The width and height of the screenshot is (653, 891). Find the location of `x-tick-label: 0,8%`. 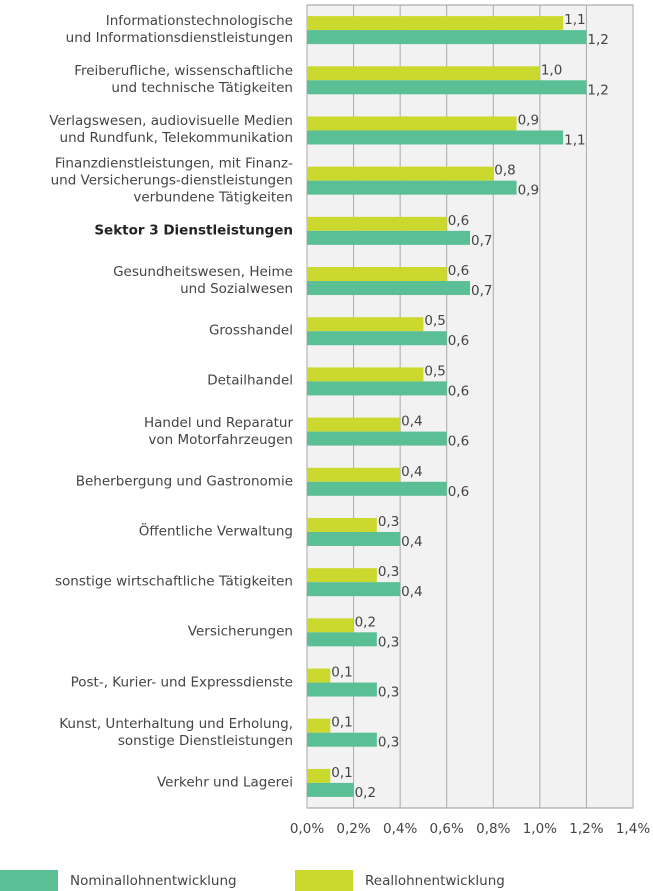

x-tick-label: 0,8% is located at coordinates (493, 829).